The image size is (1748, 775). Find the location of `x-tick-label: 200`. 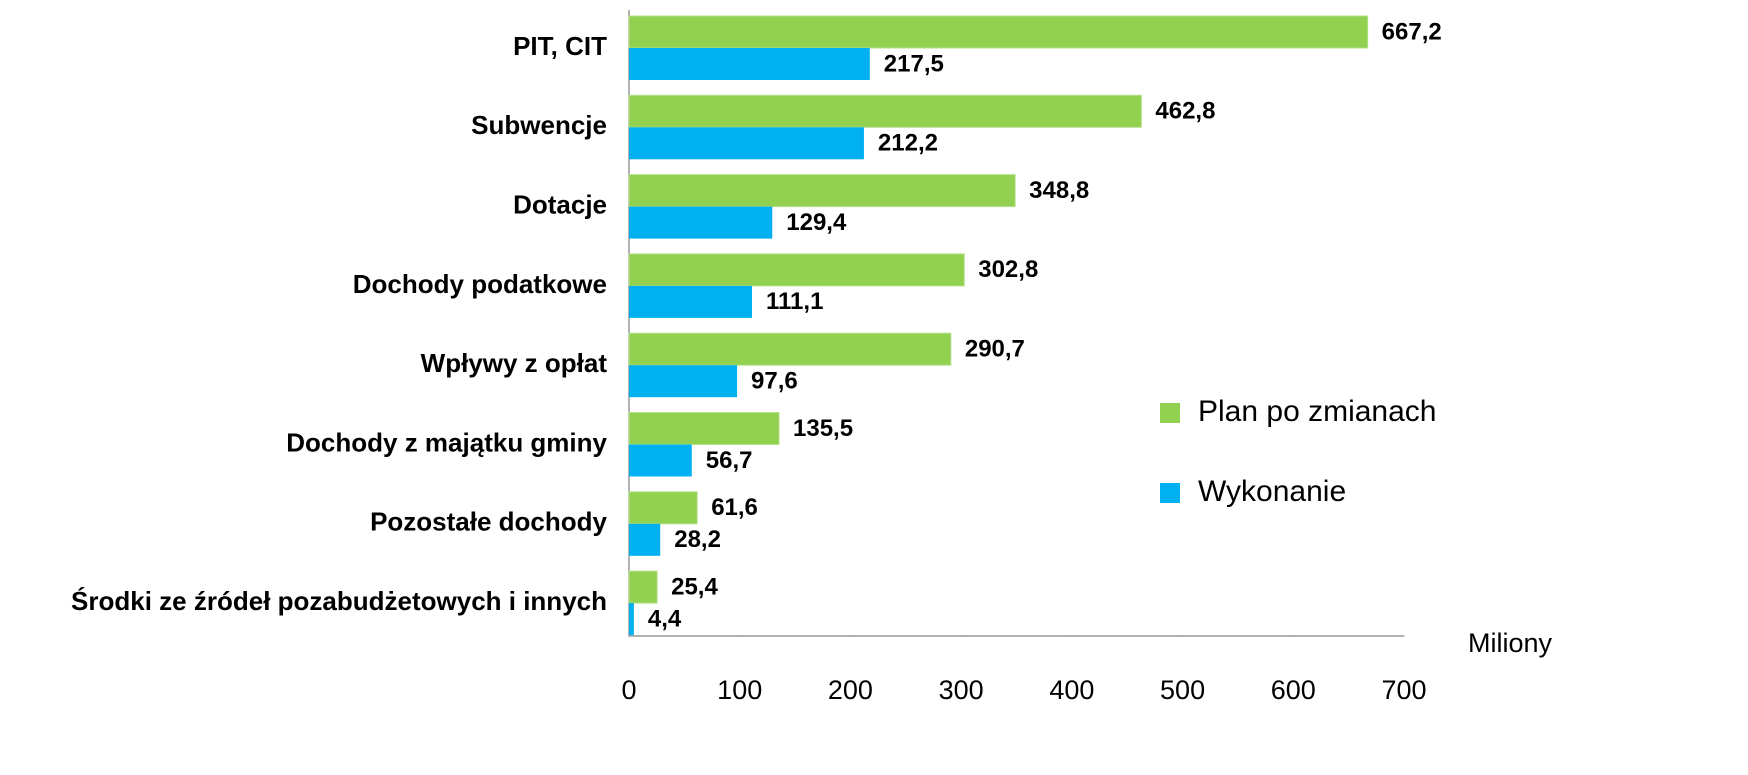

x-tick-label: 200 is located at coordinates (850, 690).